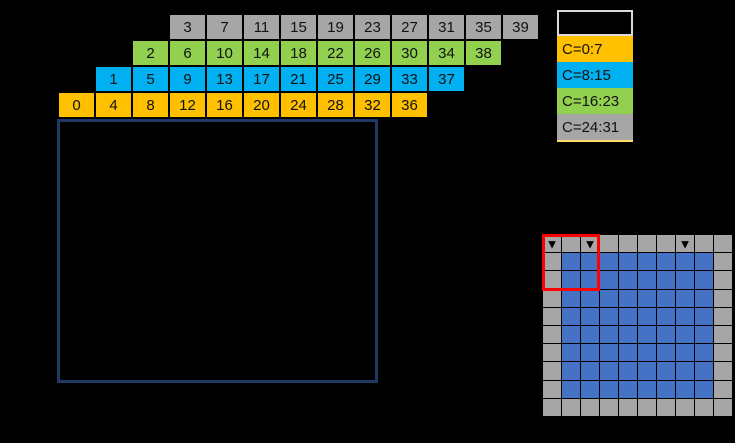 The height and width of the screenshot is (443, 735). Describe the element at coordinates (582, 49) in the screenshot. I see `legend-item-label: C=0:7` at that location.